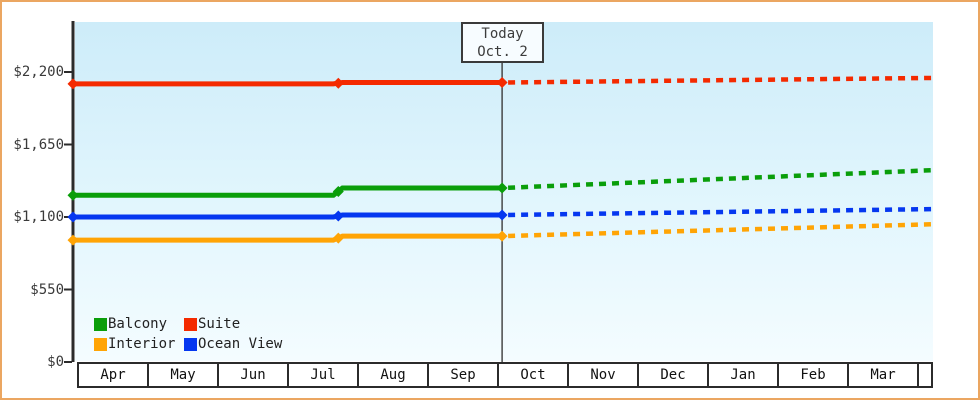  Describe the element at coordinates (717, 230) in the screenshot. I see `series-forecast-line-interior` at that location.